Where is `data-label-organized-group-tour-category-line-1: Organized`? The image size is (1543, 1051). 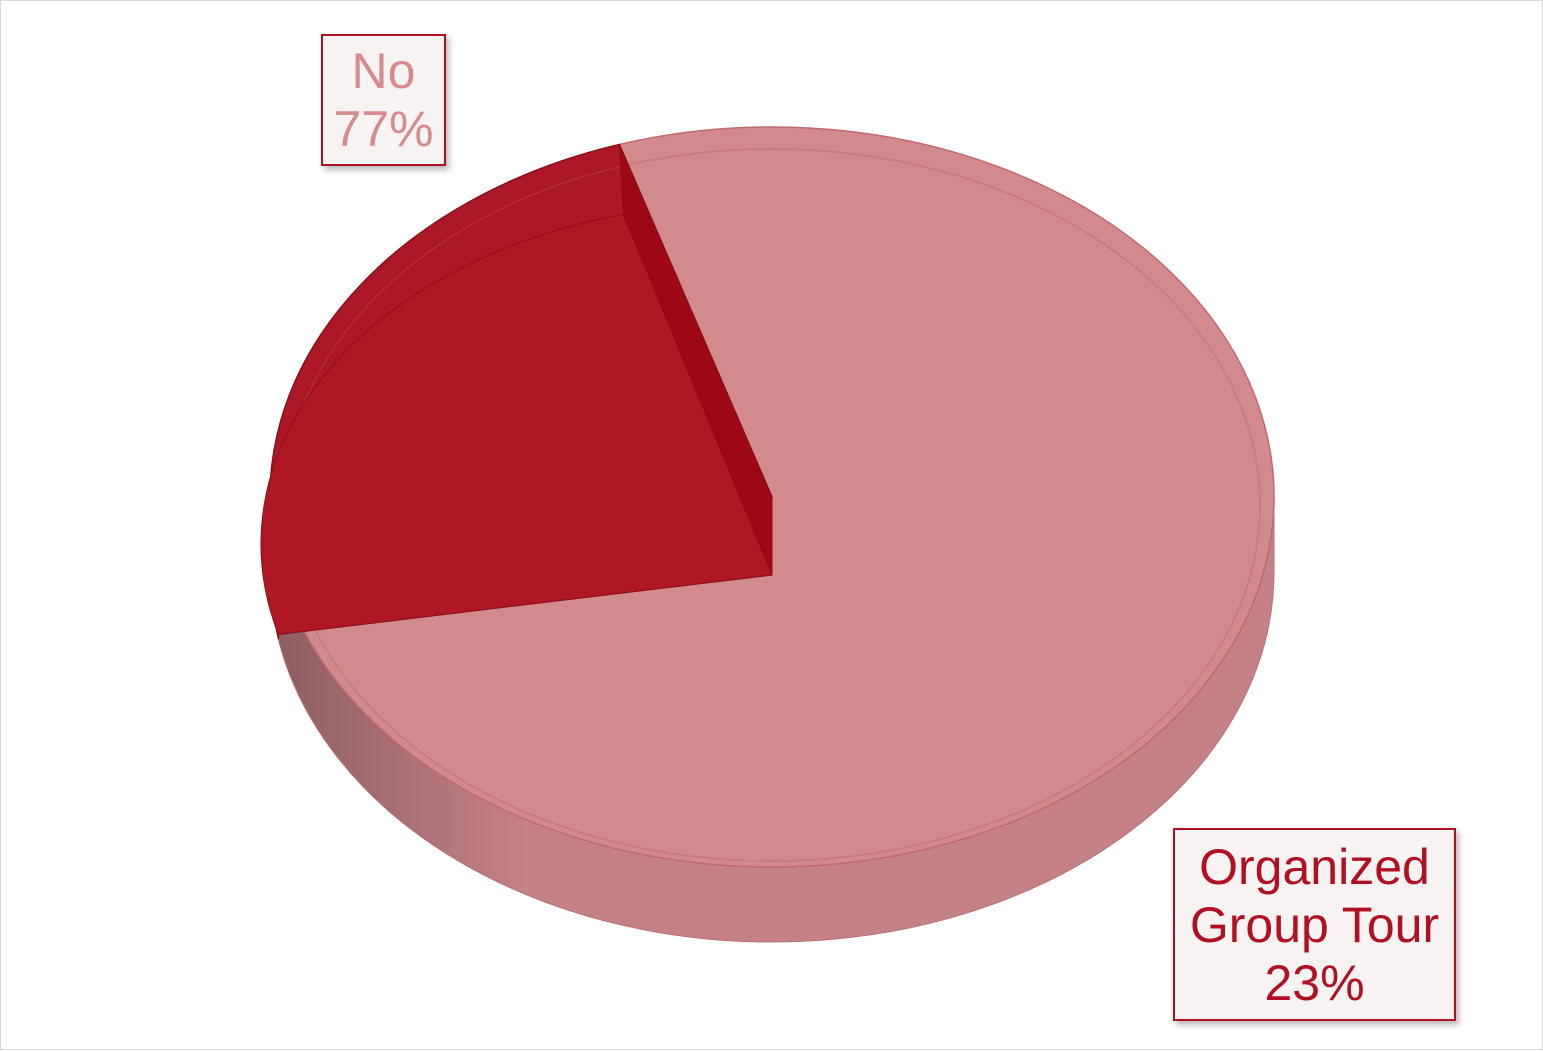 data-label-organized-group-tour-category-line-1: Organized is located at coordinates (1314, 866).